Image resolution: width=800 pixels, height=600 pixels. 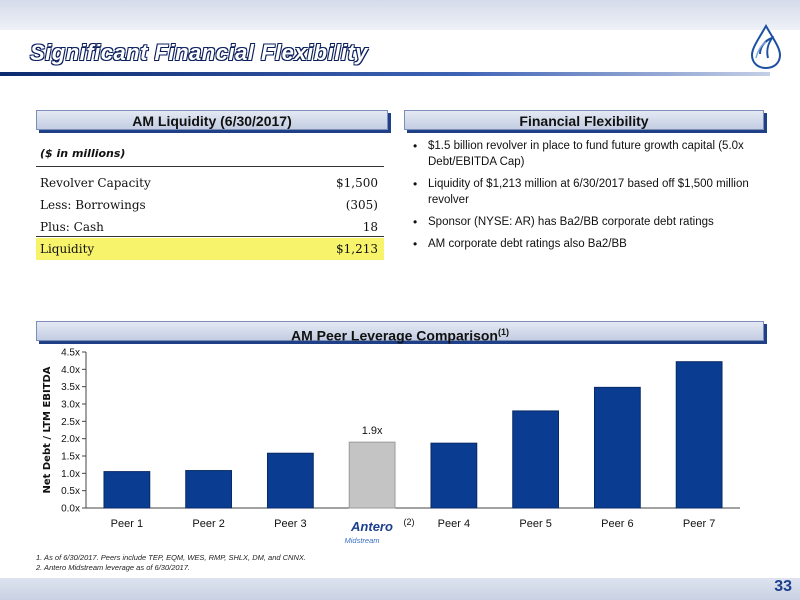 What do you see at coordinates (208, 524) in the screenshot?
I see `x-tick-label: Peer 2` at bounding box center [208, 524].